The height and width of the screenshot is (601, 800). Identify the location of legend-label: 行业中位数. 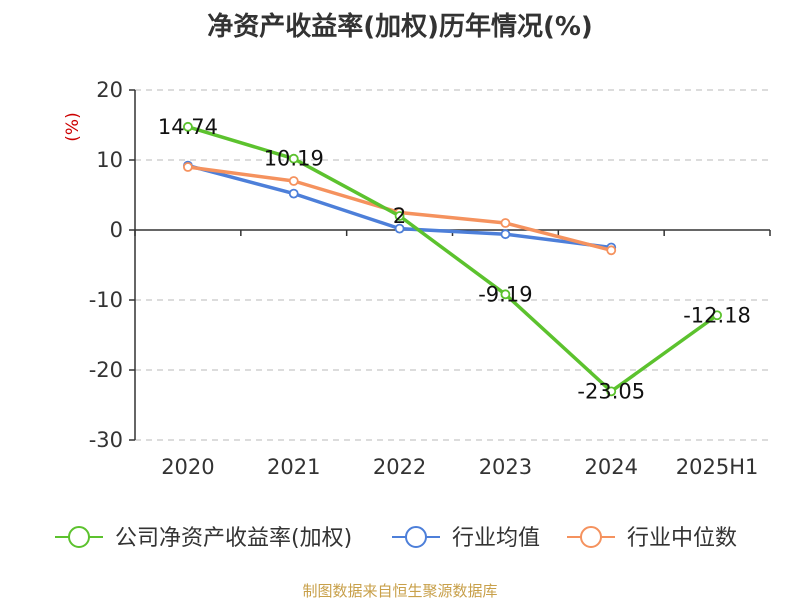
(682, 538).